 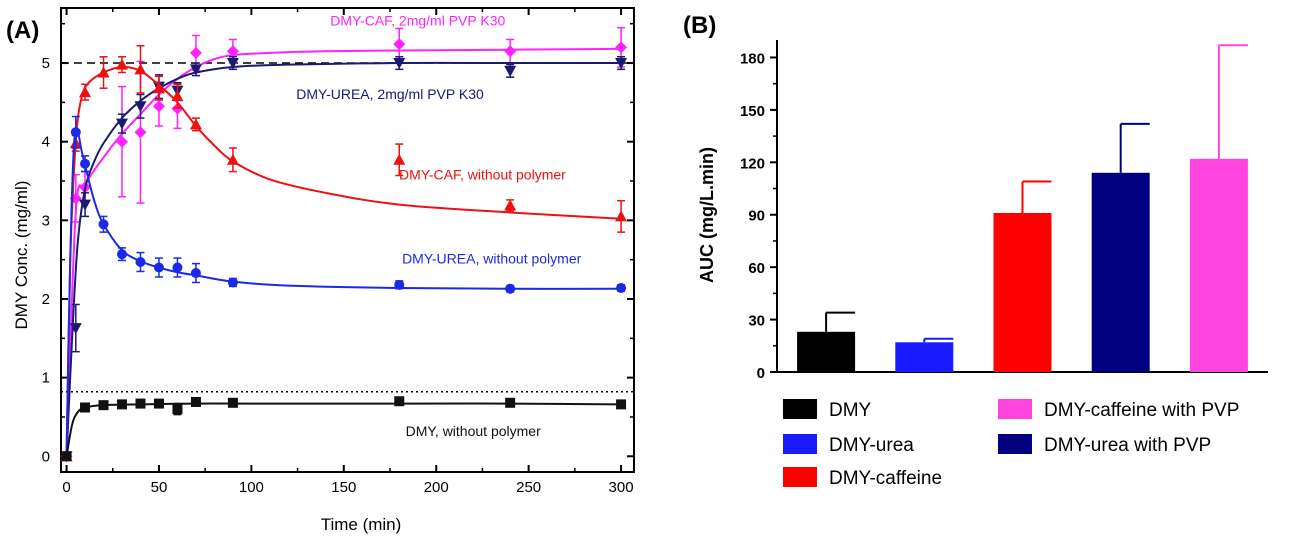 What do you see at coordinates (46, 63) in the screenshot?
I see `y-tick-label: 5` at bounding box center [46, 63].